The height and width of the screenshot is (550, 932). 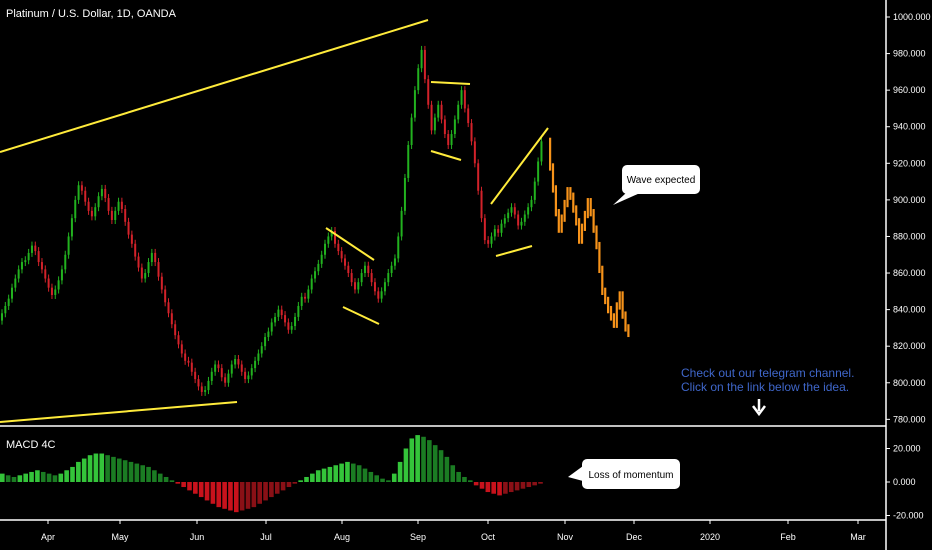 What do you see at coordinates (788, 537) in the screenshot?
I see `time-axis-label: Feb` at bounding box center [788, 537].